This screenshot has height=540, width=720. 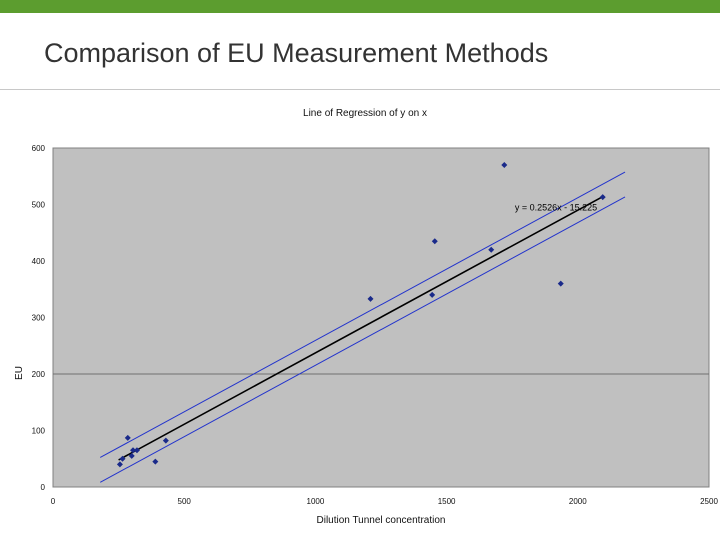 What do you see at coordinates (53, 501) in the screenshot?
I see `x-tick-label: 0` at bounding box center [53, 501].